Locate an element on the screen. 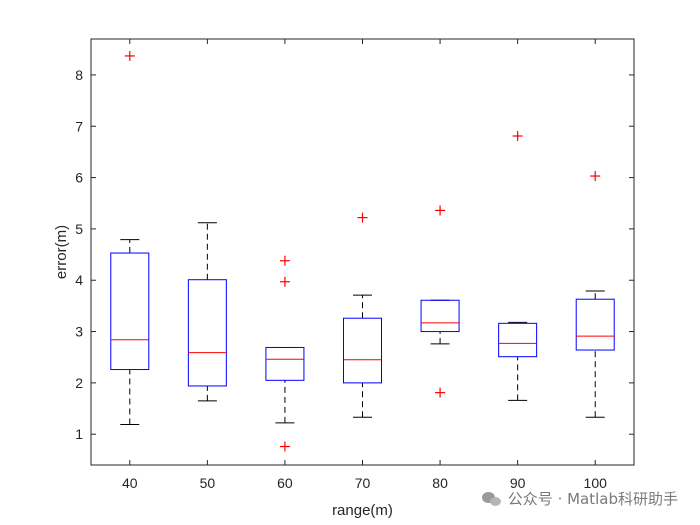 This screenshot has height=525, width=700. y-axis-label: error(m) is located at coordinates (61, 252).